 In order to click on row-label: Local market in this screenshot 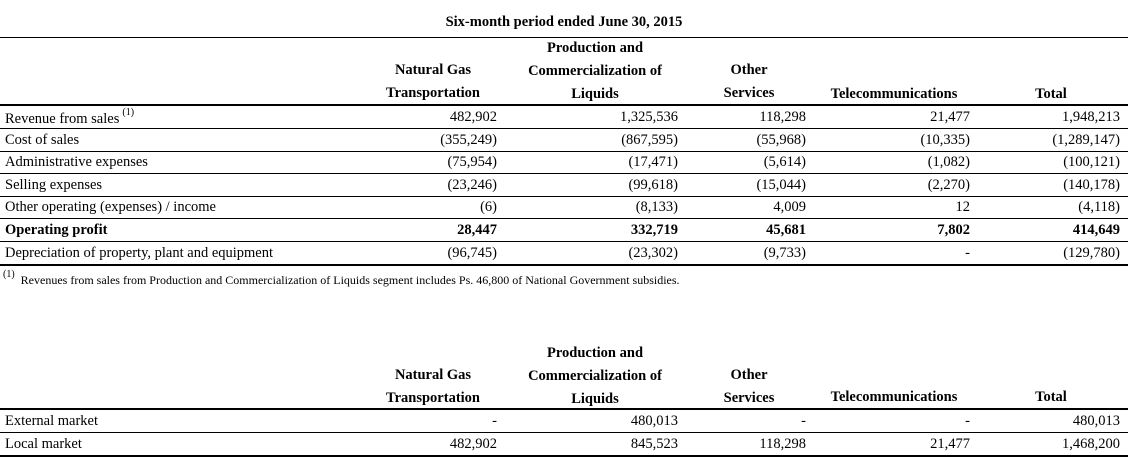, I will do `click(43, 443)`.